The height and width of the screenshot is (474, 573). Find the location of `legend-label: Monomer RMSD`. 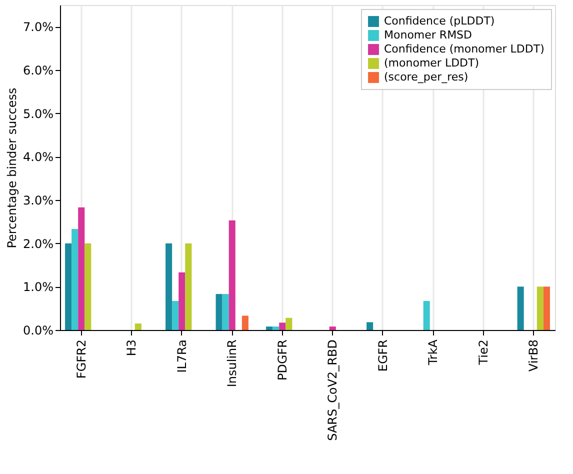

legend-label: Monomer RMSD is located at coordinates (428, 35).